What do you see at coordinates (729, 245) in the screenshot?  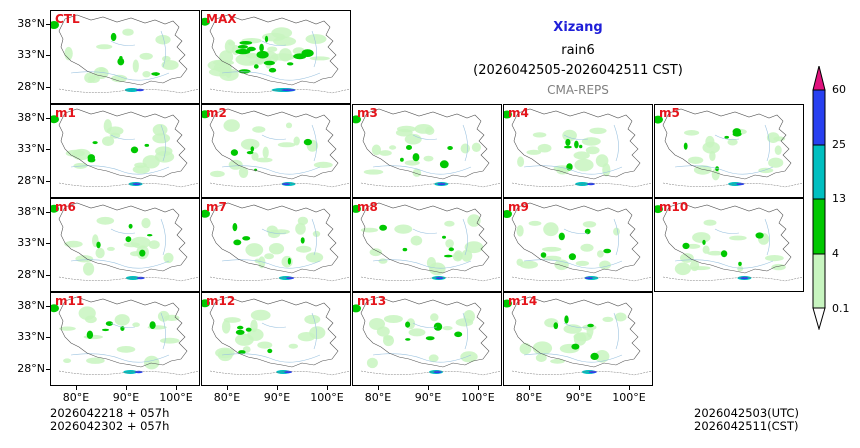 I see `map-panel-m10: m10` at bounding box center [729, 245].